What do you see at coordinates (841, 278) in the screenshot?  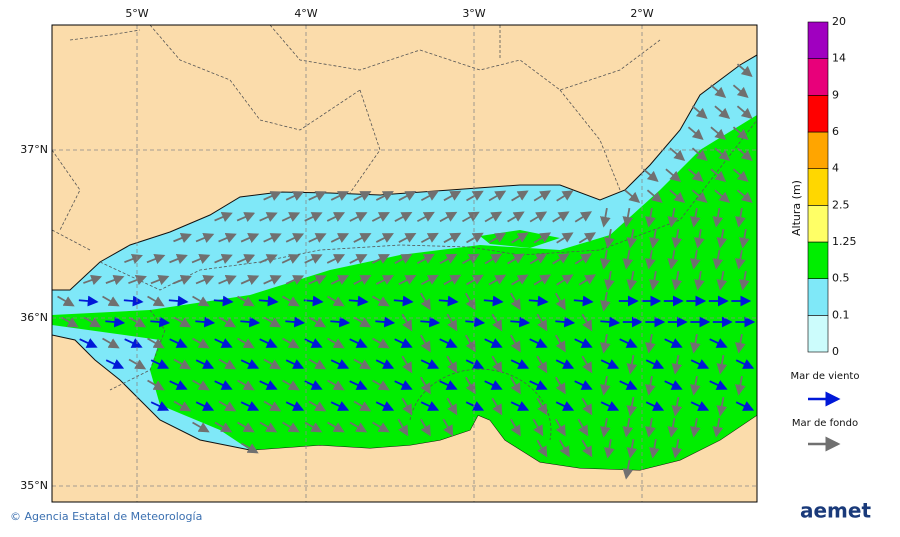 I see `colorbar-label: 0.5` at bounding box center [841, 278].